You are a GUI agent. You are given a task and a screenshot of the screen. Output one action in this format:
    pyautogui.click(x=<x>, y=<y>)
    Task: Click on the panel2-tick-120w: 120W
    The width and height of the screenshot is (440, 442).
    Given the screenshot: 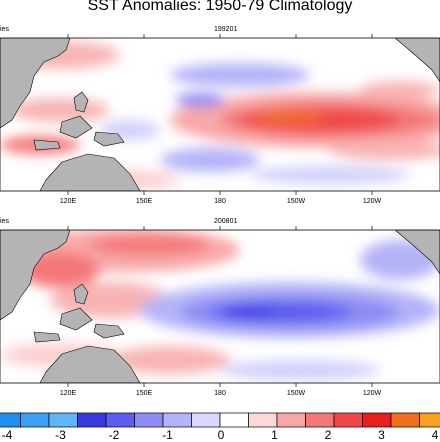 What is the action you would take?
    pyautogui.click(x=372, y=393)
    